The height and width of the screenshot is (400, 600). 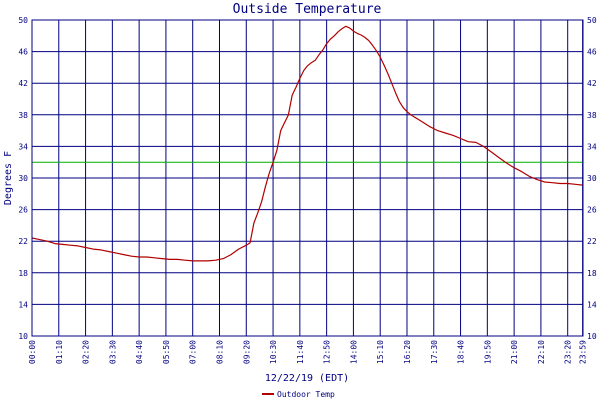 What do you see at coordinates (166, 352) in the screenshot?
I see `x-tick-label: 05:50` at bounding box center [166, 352].